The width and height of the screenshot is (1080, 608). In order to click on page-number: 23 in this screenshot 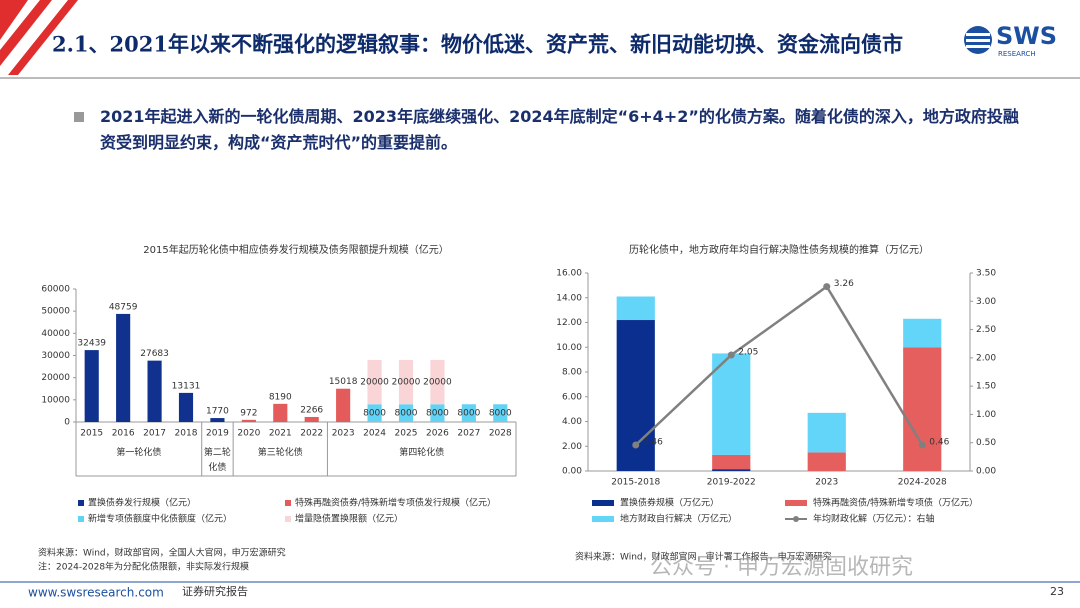, I will do `click(1057, 591)`.